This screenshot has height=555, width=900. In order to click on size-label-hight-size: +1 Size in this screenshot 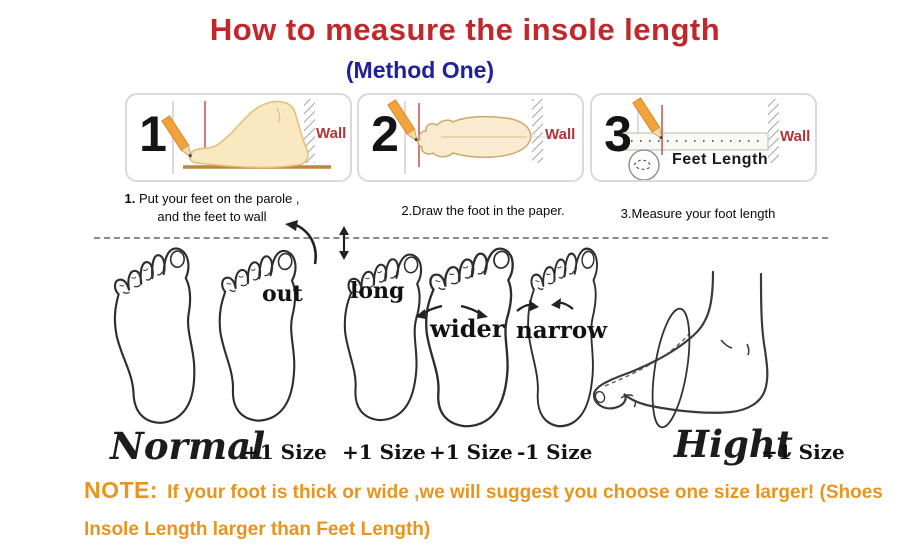, I will do `click(803, 452)`.